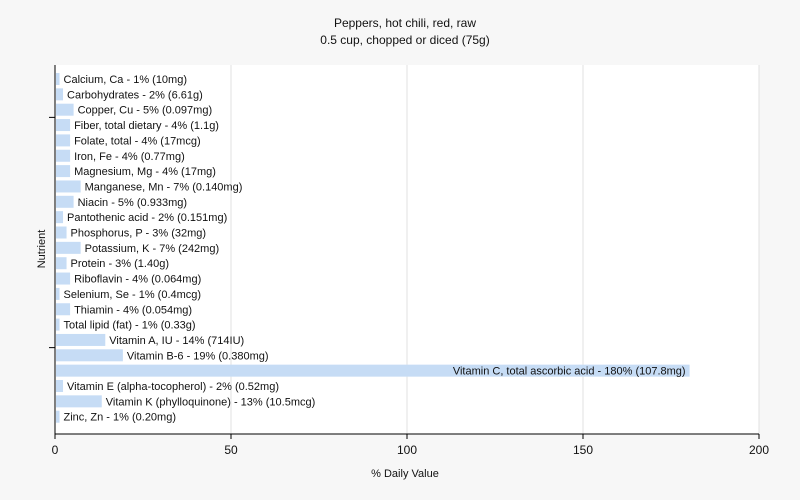  Describe the element at coordinates (147, 218) in the screenshot. I see `bar-label-9: Pantothenic acid - 2% (0.151mg)` at that location.